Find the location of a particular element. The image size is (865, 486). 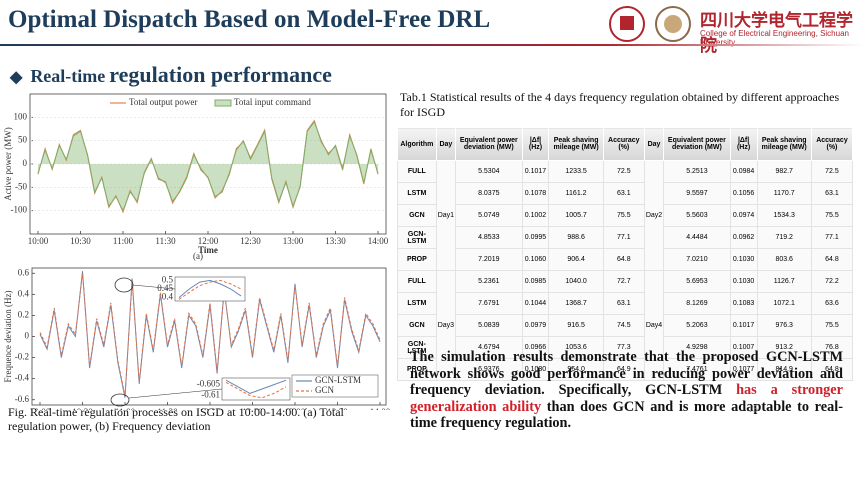

cell: 7.0210 is located at coordinates (697, 259).